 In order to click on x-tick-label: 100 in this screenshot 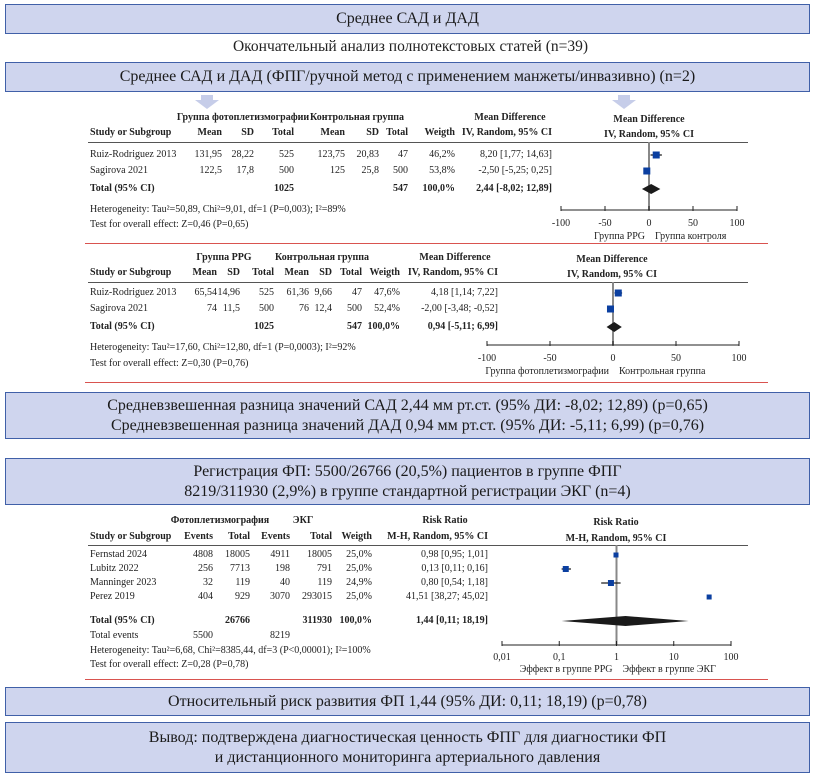, I will do `click(739, 358)`.